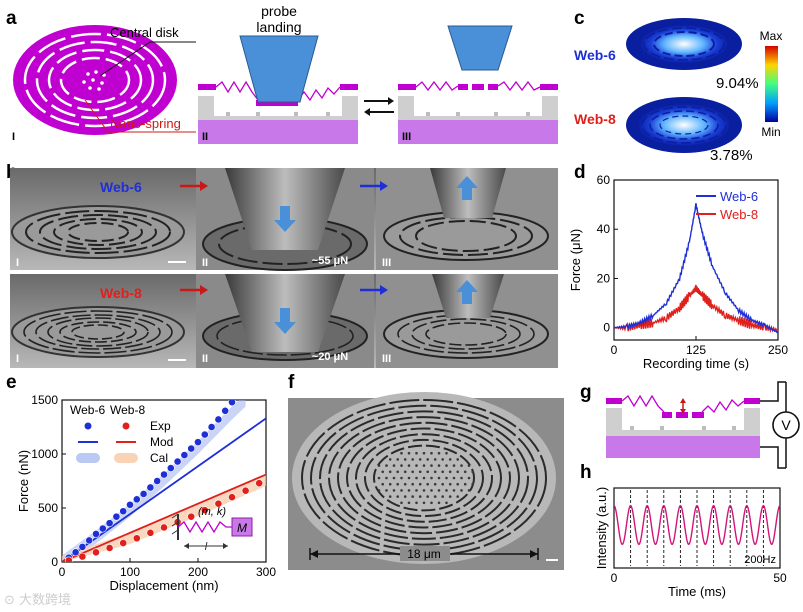 This screenshot has width=803, height=612. Describe the element at coordinates (13, 137) in the screenshot. I see `stage-I-label: I` at that location.